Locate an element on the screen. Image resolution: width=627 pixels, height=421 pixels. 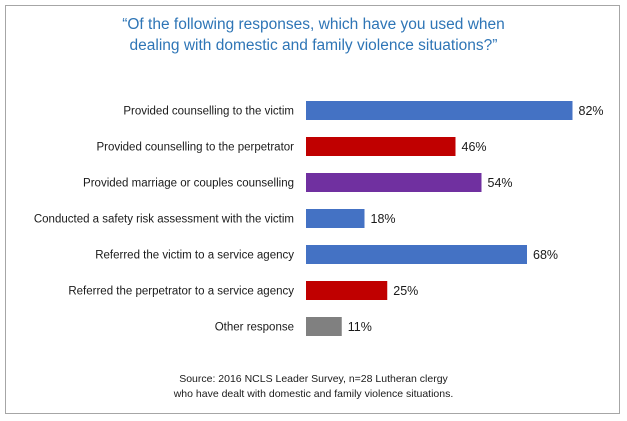
value-label: 82% is located at coordinates (591, 111).